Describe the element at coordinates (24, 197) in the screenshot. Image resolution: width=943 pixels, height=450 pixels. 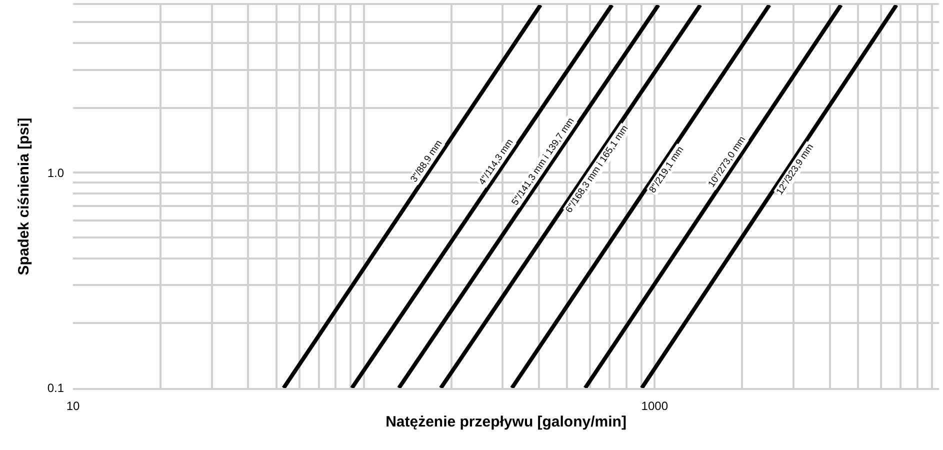
I see `y-axis-title: Spadek ciśnienia [psi]` at that location.